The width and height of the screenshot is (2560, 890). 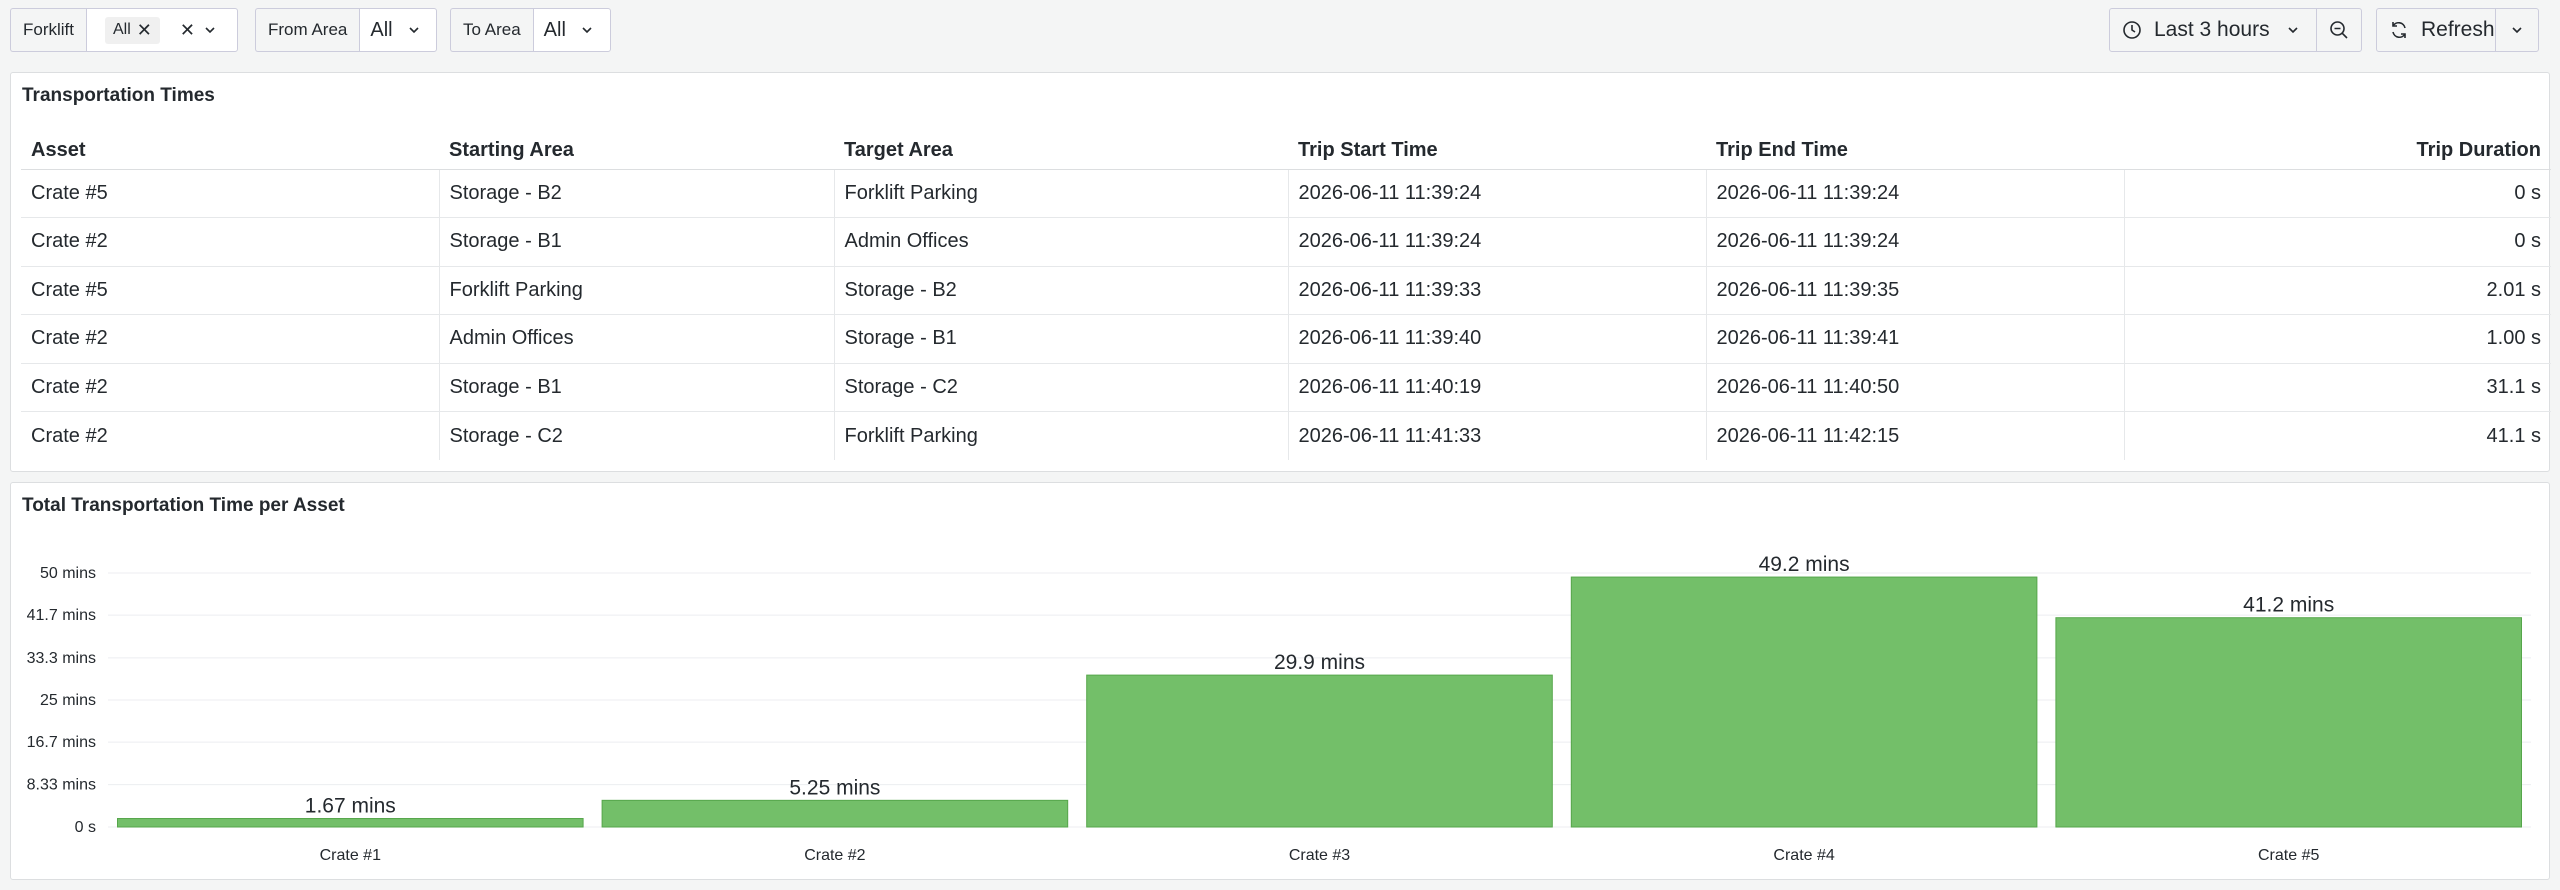 What do you see at coordinates (2399, 30) in the screenshot?
I see `refresh-icon` at bounding box center [2399, 30].